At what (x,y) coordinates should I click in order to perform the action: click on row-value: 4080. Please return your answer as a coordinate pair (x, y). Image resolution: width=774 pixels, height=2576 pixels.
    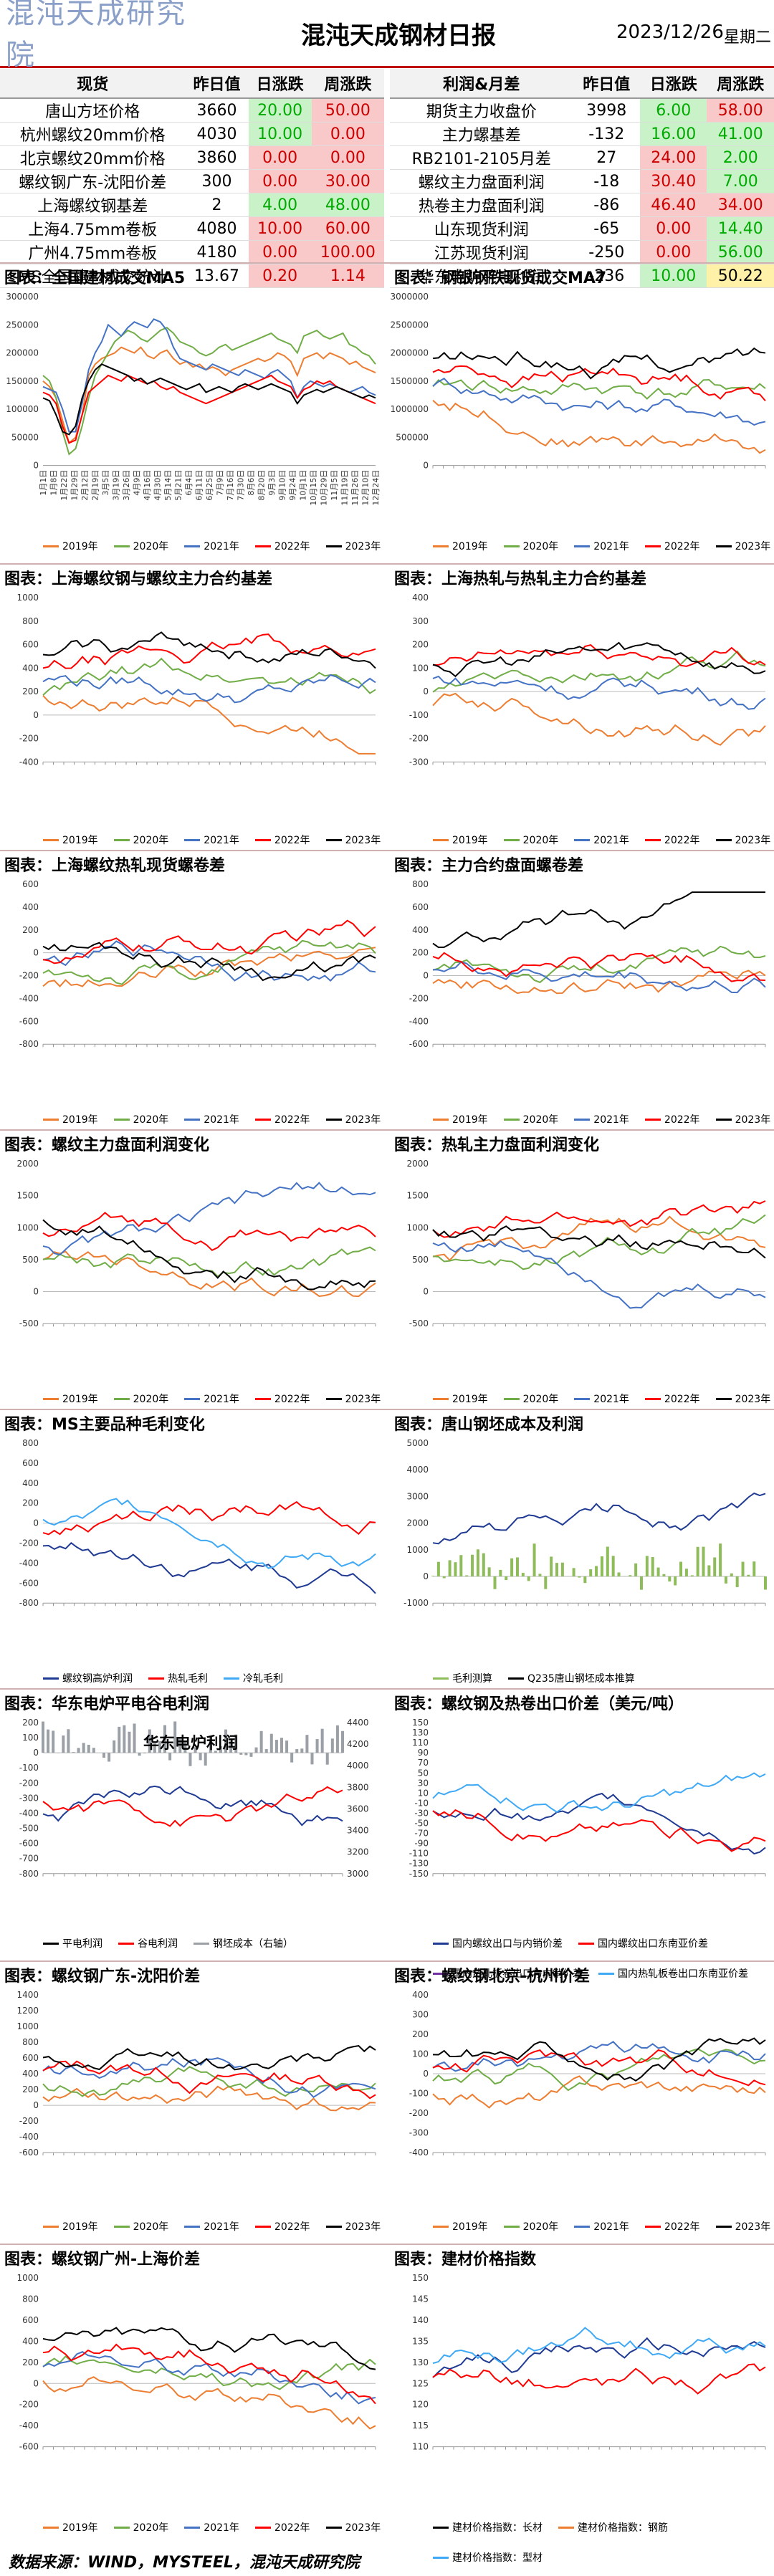
    Looking at the image, I should click on (217, 228).